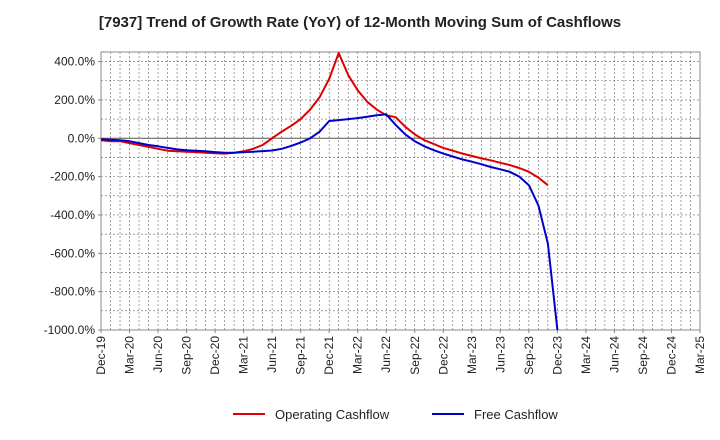 The height and width of the screenshot is (440, 720). What do you see at coordinates (415, 355) in the screenshot?
I see `x-tick-label: Sep-22` at bounding box center [415, 355].